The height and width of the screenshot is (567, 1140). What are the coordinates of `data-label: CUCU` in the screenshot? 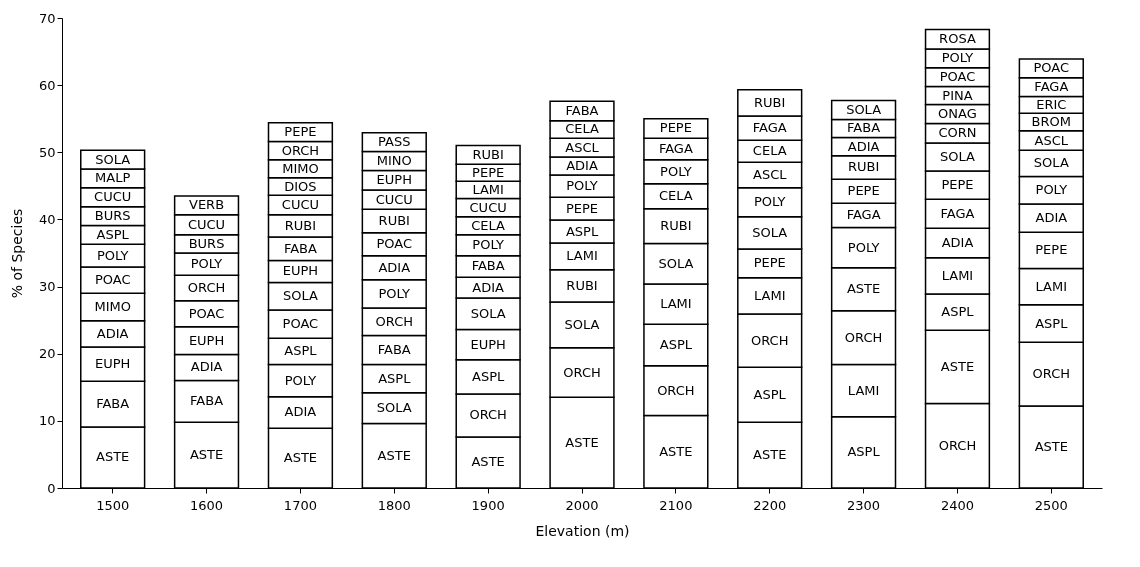 It's located at (206, 224).